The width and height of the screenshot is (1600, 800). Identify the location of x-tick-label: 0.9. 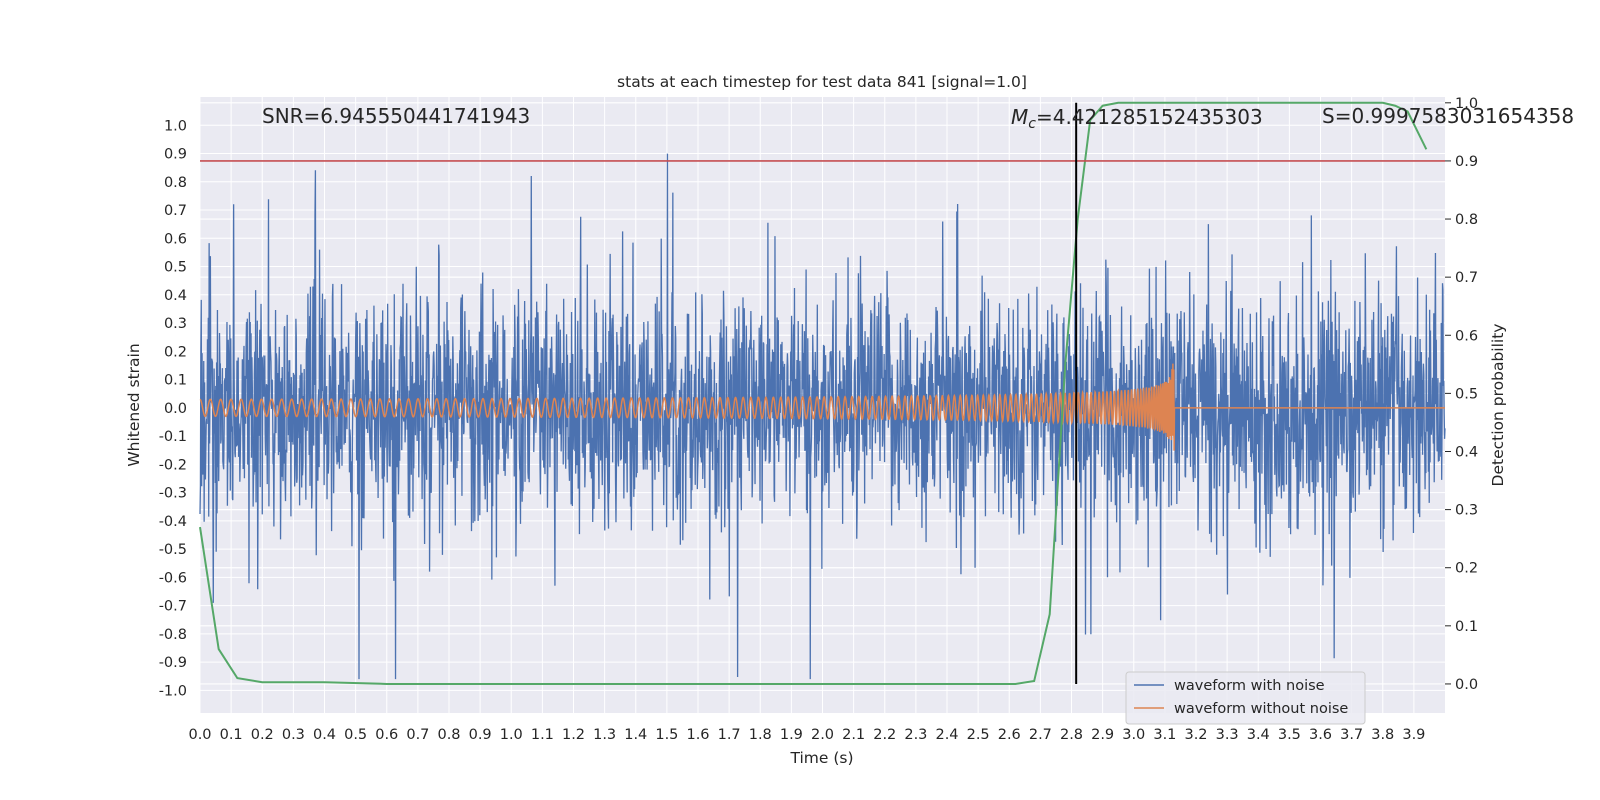
(480, 735).